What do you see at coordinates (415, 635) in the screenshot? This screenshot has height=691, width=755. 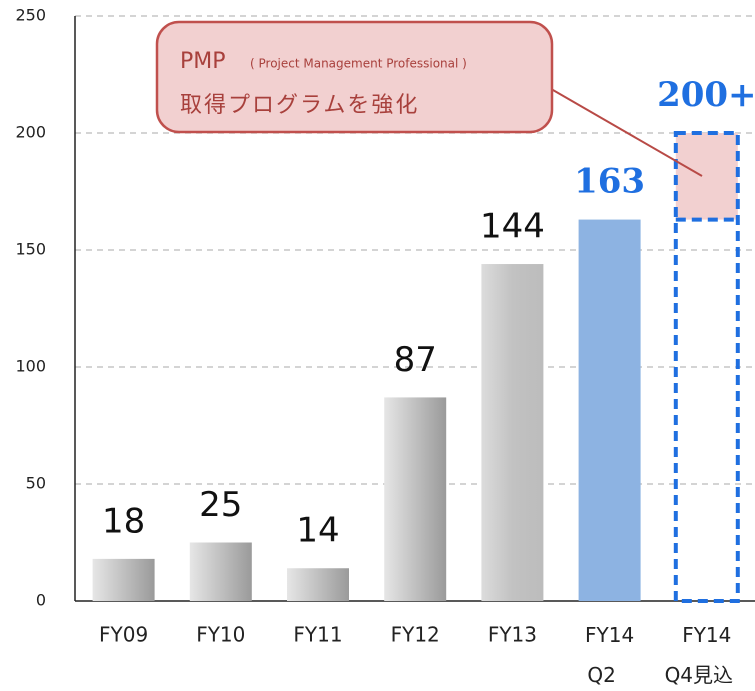 I see `x-tick-label: FY12` at bounding box center [415, 635].